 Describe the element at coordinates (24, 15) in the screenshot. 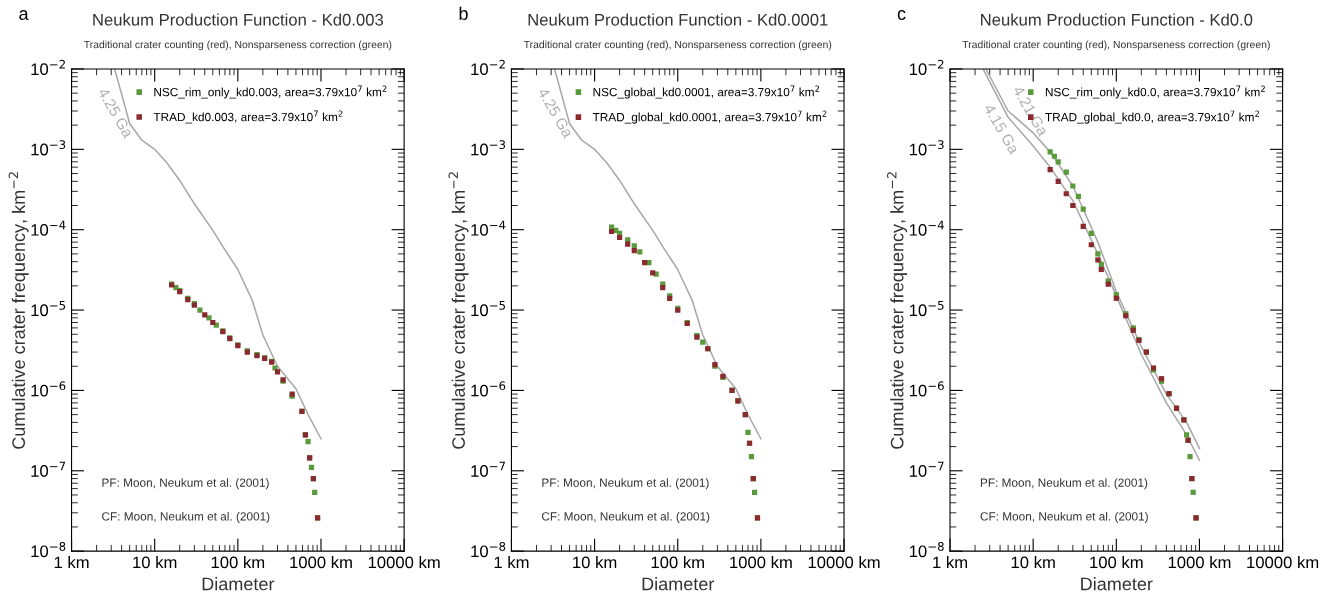

I see `text: a` at that location.